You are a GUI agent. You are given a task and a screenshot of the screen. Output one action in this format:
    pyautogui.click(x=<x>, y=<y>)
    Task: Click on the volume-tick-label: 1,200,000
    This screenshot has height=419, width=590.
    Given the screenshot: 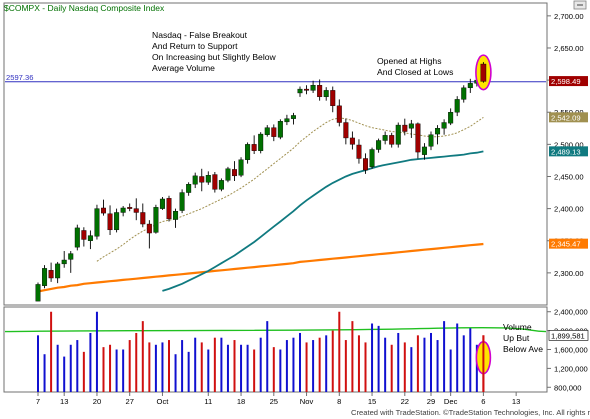 What is the action you would take?
    pyautogui.click(x=571, y=368)
    